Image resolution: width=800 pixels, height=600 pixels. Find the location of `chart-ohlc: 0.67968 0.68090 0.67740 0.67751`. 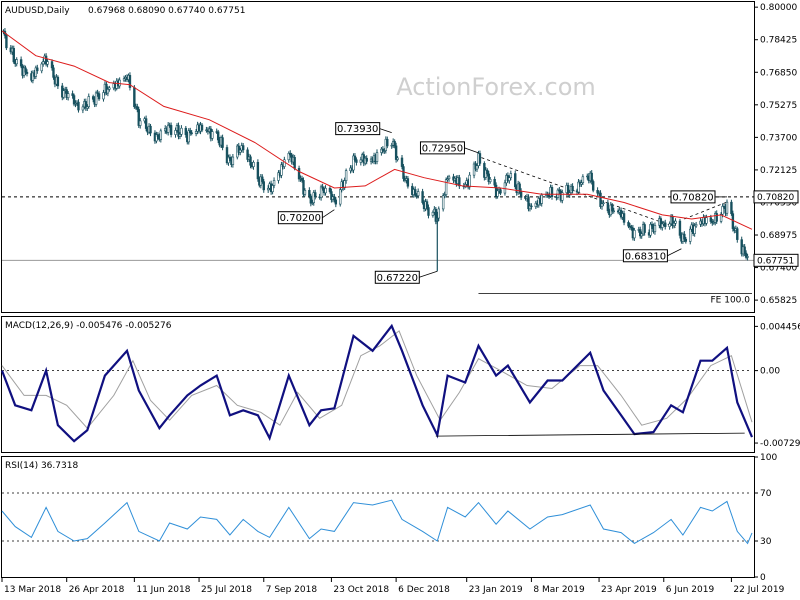

chart-ohlc: 0.67968 0.68090 0.67740 0.67751 is located at coordinates (166, 11).